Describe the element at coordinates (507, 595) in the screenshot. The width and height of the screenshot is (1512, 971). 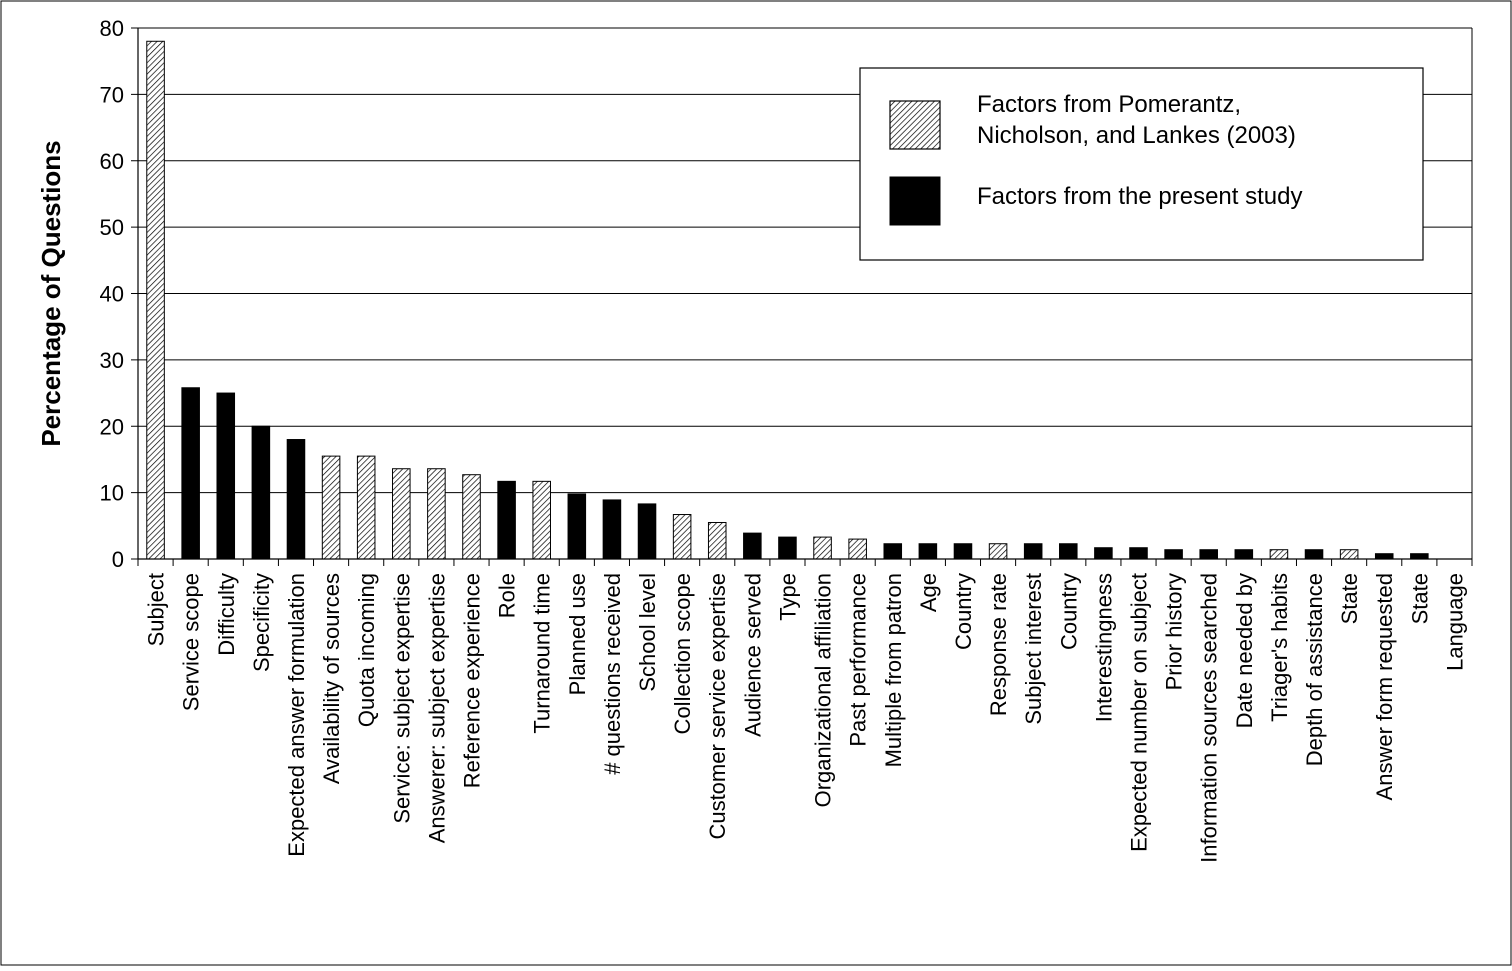
I see `x-tick-label: Role` at that location.